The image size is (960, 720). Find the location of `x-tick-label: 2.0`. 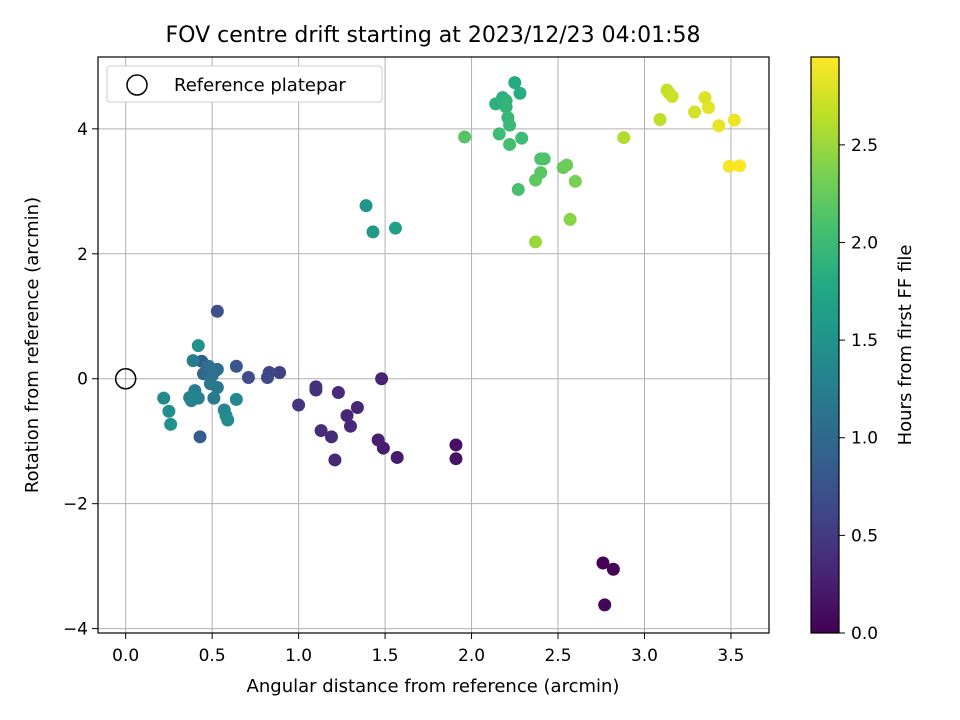

x-tick-label: 2.0 is located at coordinates (471, 656).